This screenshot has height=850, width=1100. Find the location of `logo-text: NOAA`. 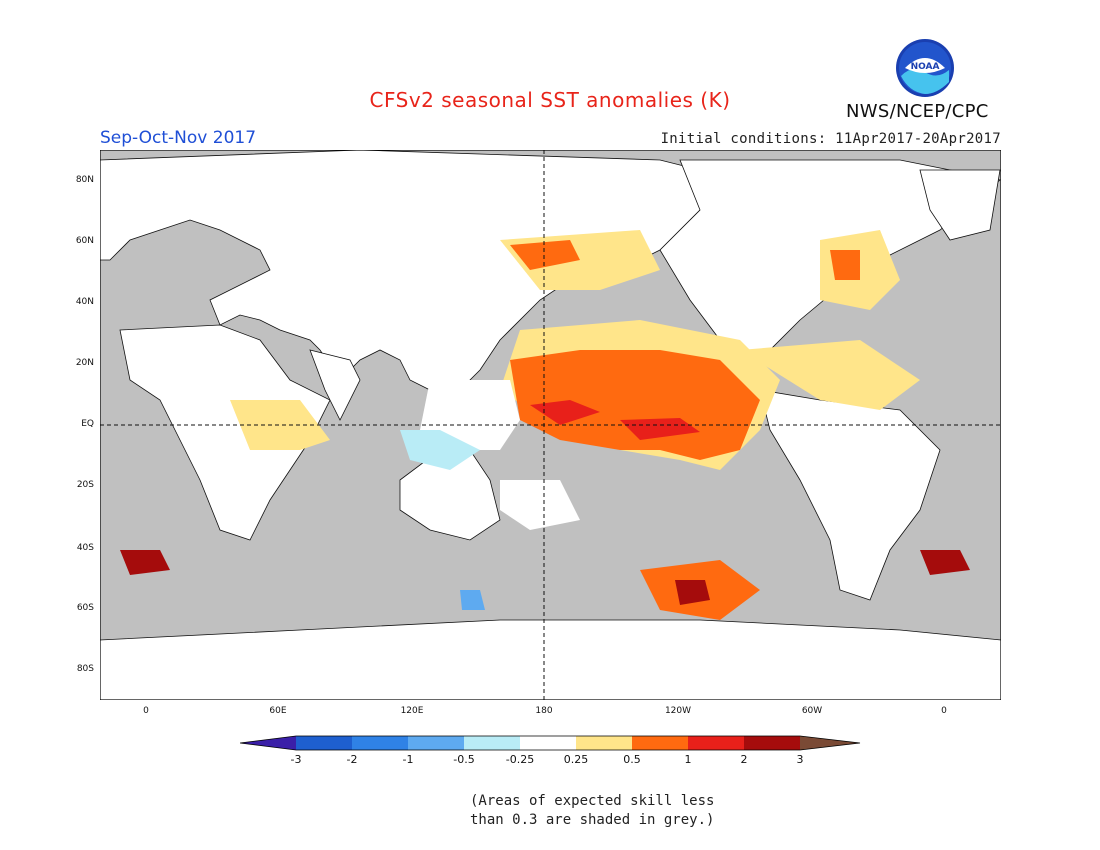

logo-text: NOAA is located at coordinates (925, 67).